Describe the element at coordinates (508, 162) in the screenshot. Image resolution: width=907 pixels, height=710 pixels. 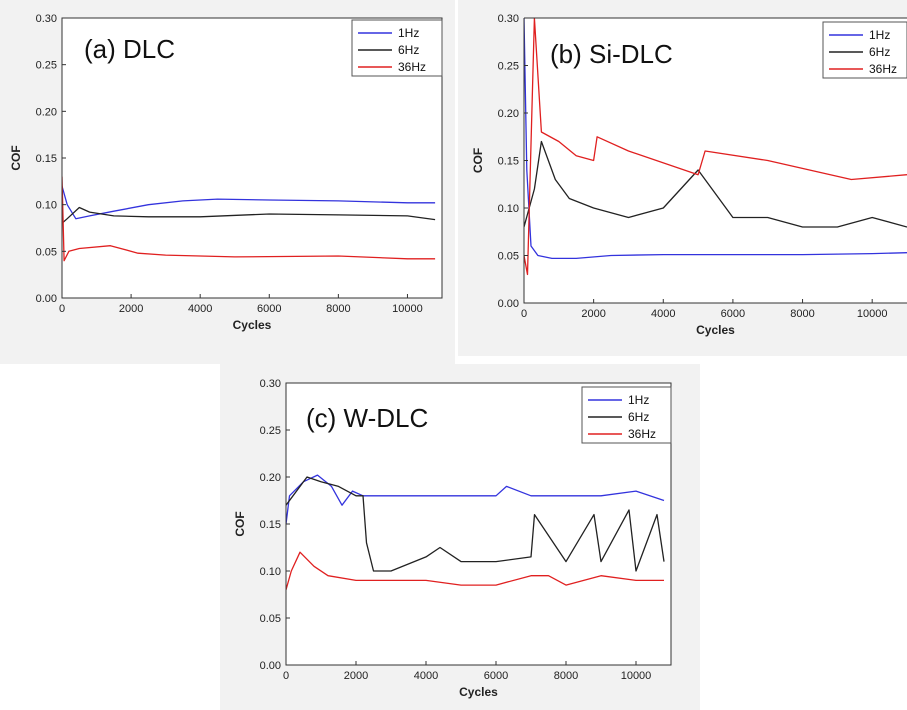
I see `y-tick-label-b: 0.15` at that location.